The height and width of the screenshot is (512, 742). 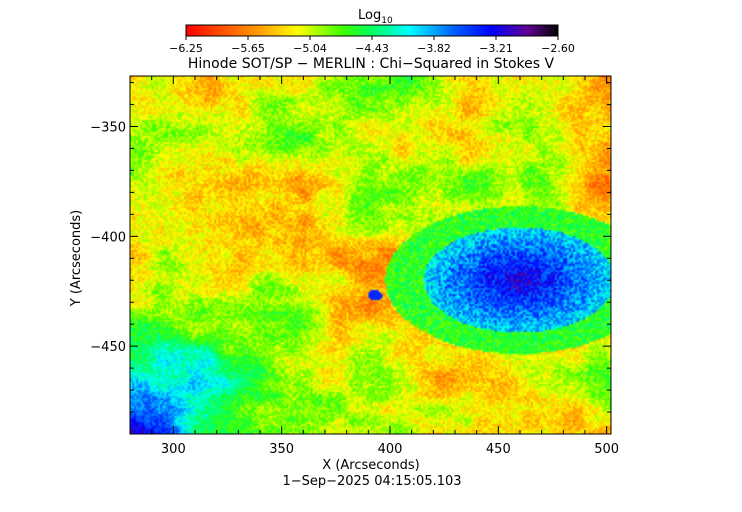 I want to click on colorbar-tick-label: −2.60, so click(x=558, y=48).